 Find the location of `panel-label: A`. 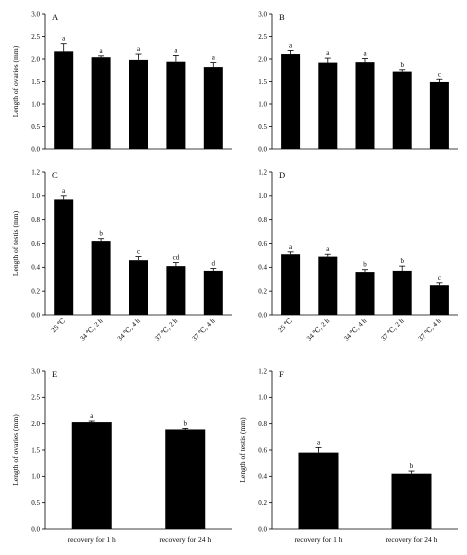

panel-label: A is located at coordinates (55, 17).